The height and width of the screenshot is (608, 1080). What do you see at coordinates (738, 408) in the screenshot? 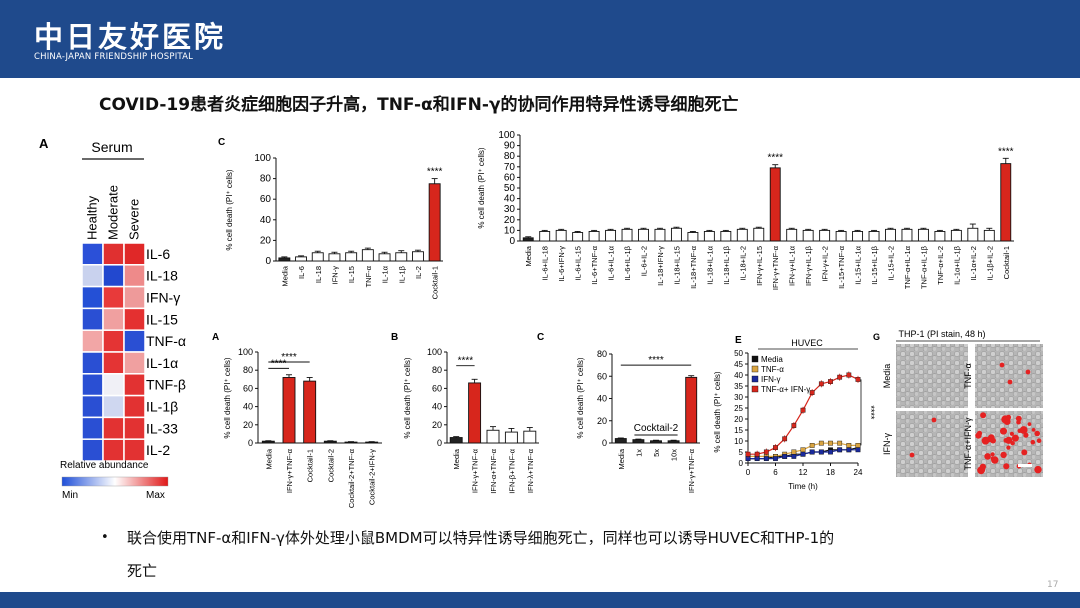
I see `y-tick-label: 25` at bounding box center [738, 408].